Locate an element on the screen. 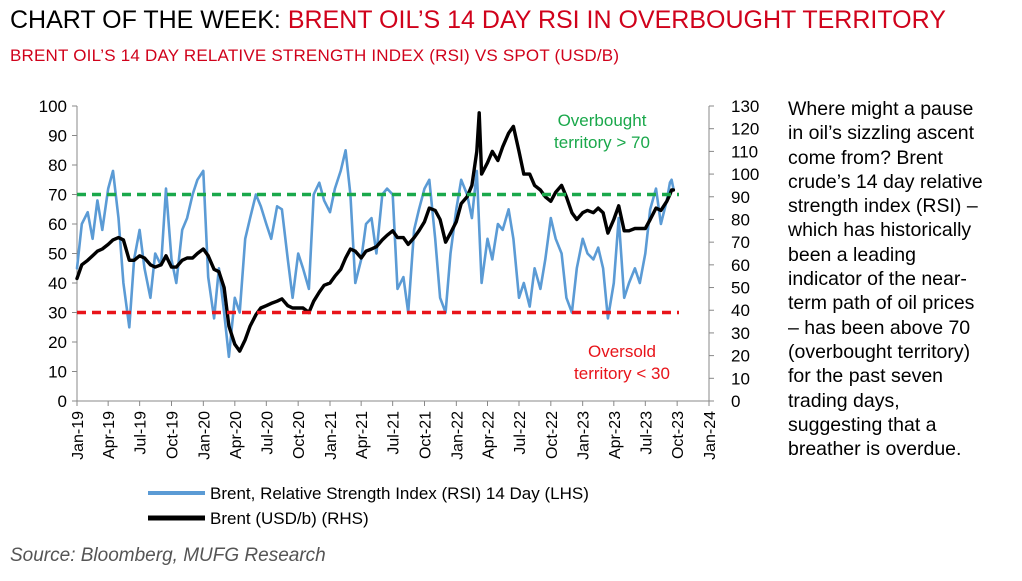  right-tick-label: 70 is located at coordinates (740, 242).